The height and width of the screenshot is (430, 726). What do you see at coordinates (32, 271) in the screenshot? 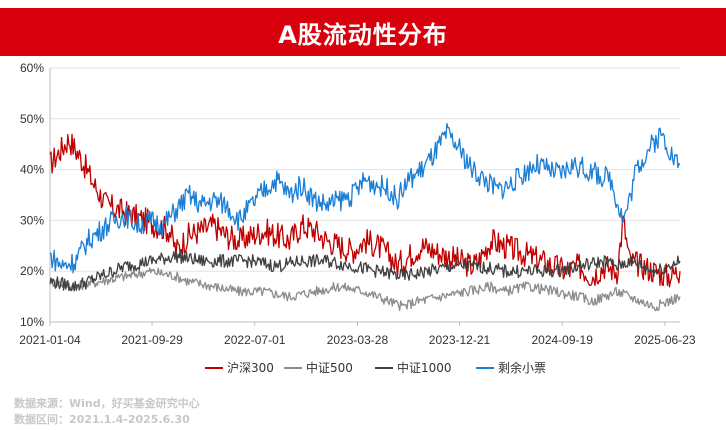
I see `y-tick-label: 20%` at bounding box center [32, 271].